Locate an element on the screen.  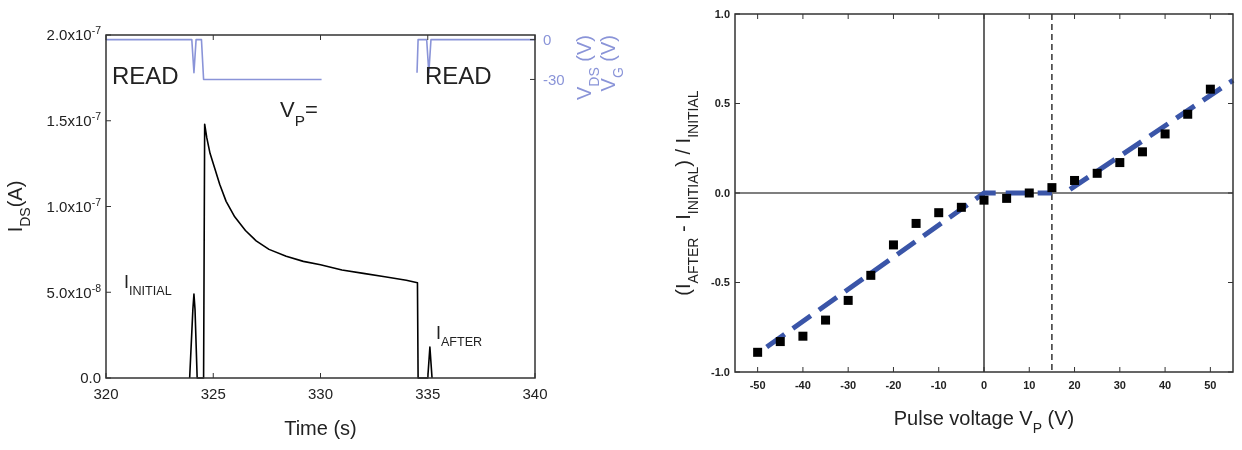
annotation: I$_{INITIAL}$ is located at coordinates (147, 284).